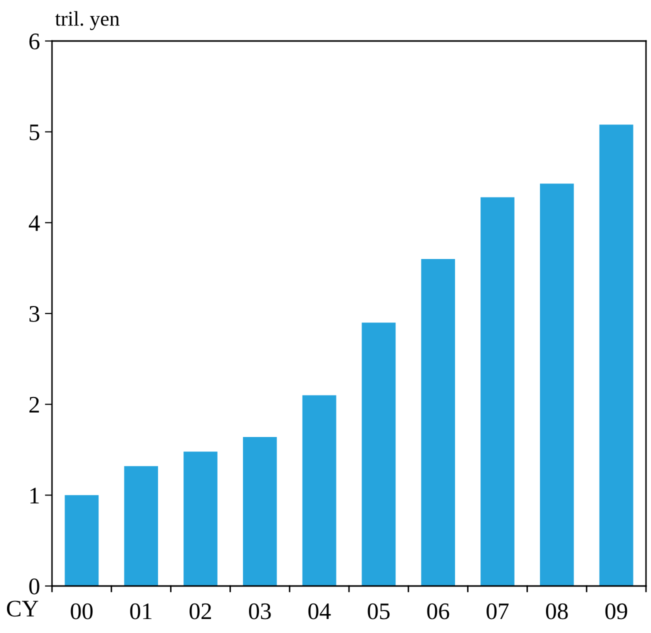  Describe the element at coordinates (259, 611) in the screenshot. I see `x-tick-label: 03` at that location.